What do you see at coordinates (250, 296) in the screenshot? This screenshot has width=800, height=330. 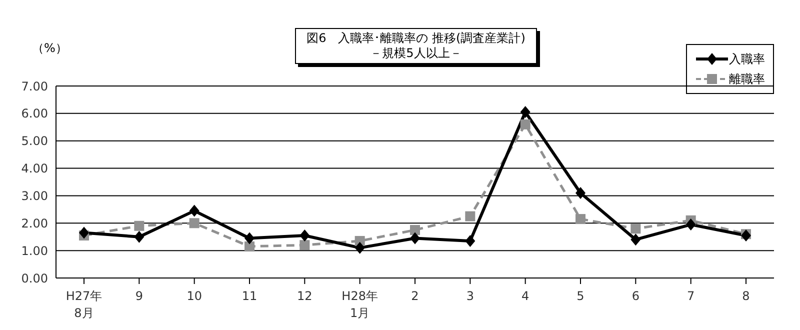 I see `x-tick-label: 11` at bounding box center [250, 296].